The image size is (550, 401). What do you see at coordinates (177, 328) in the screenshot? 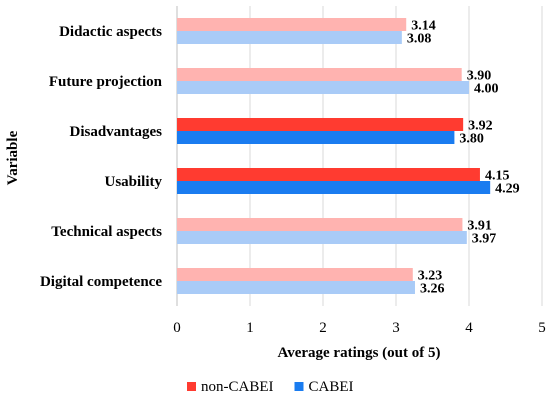
I see `x-tick-label: 0` at bounding box center [177, 328].